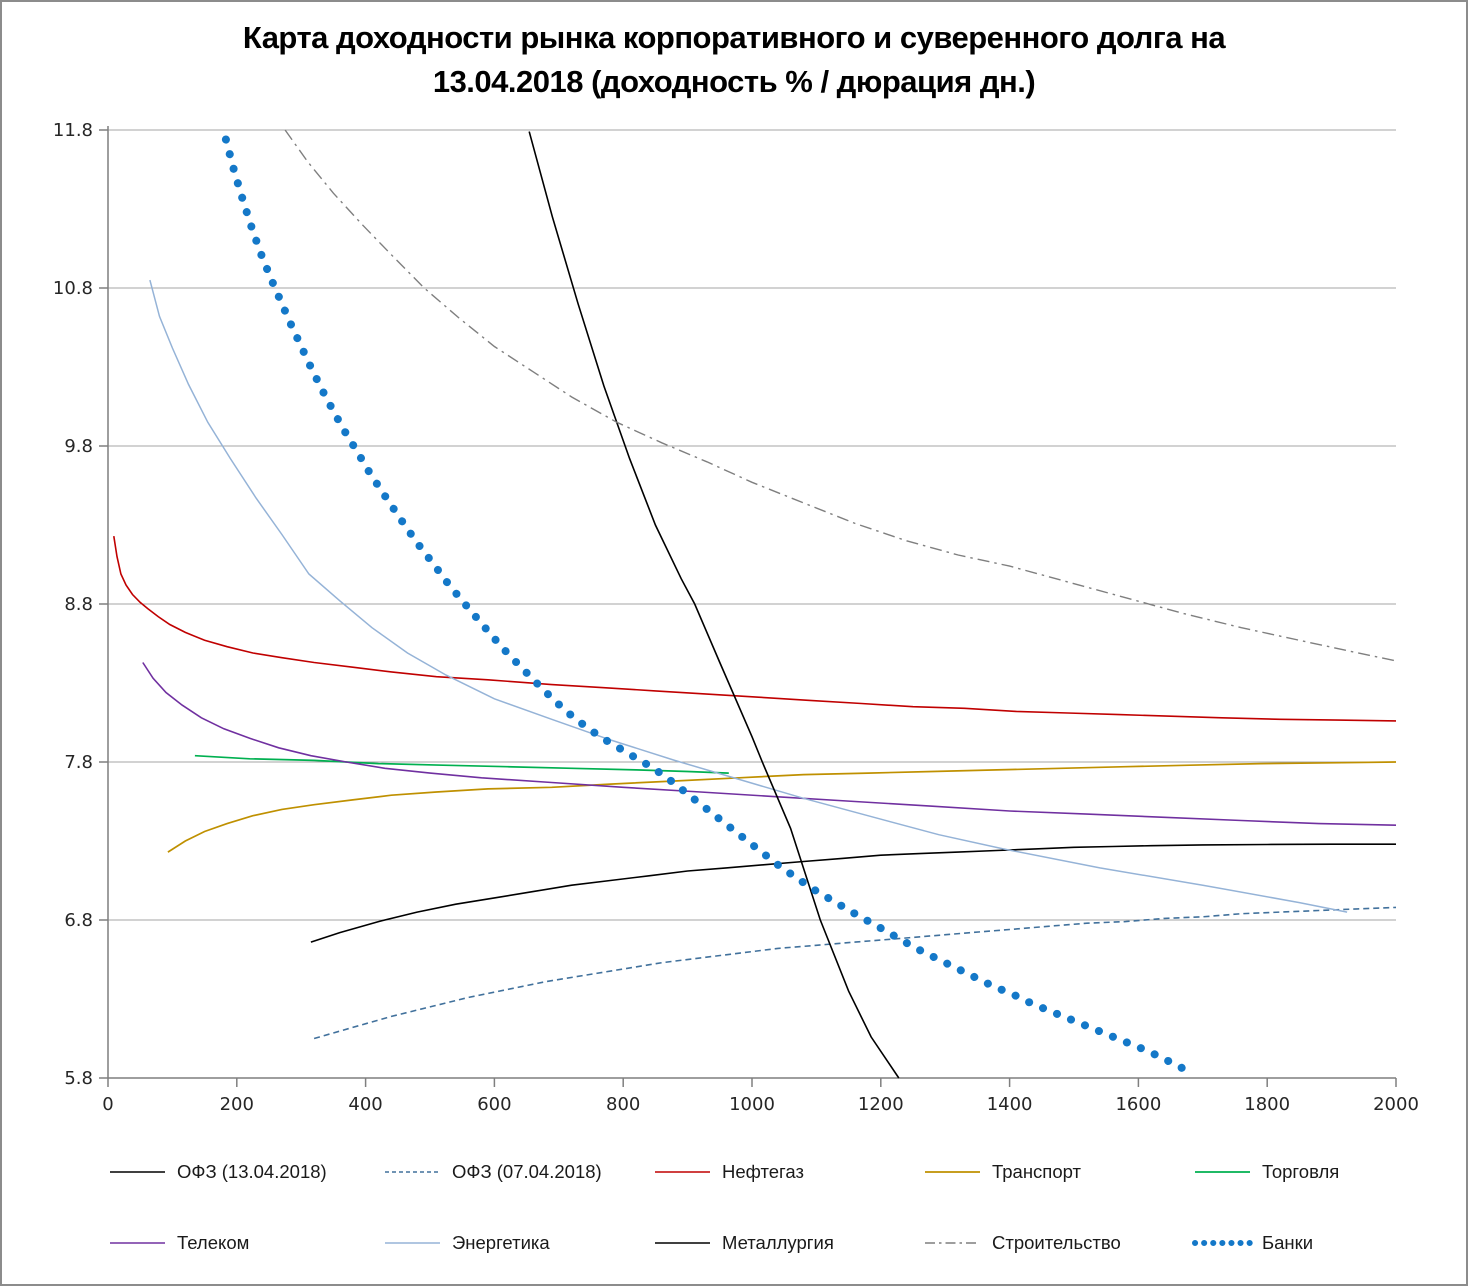 The image size is (1468, 1286). I want to click on legend-label: Телеком, so click(213, 1242).